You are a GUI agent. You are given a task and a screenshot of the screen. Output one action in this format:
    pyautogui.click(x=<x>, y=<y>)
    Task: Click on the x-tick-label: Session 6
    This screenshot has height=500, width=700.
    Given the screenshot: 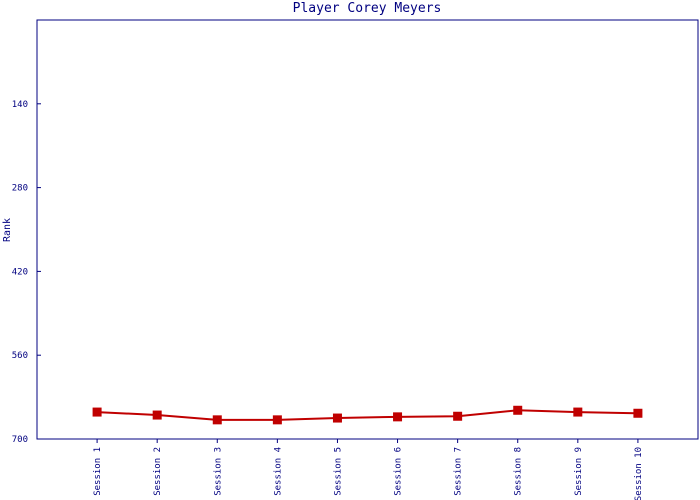 What is the action you would take?
    pyautogui.click(x=399, y=471)
    